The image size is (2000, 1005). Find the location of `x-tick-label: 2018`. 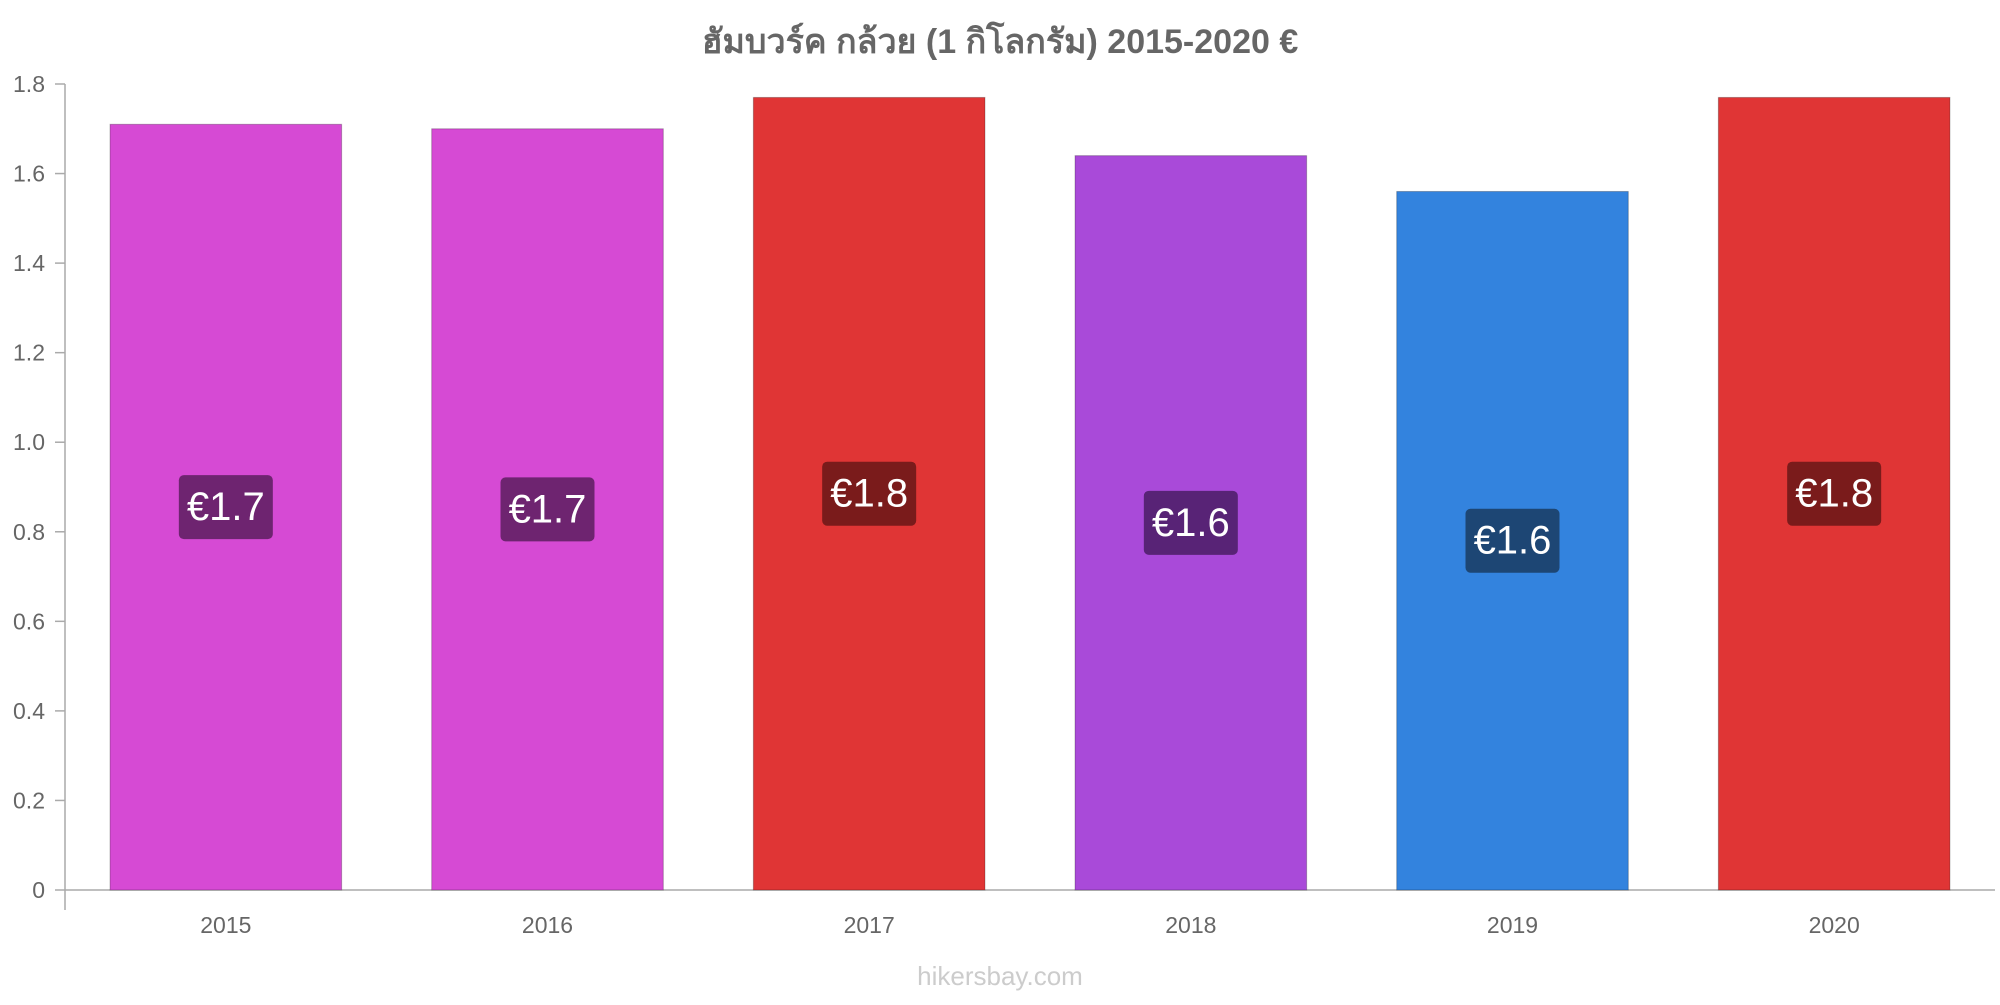

x-tick-label: 2018 is located at coordinates (1190, 925).